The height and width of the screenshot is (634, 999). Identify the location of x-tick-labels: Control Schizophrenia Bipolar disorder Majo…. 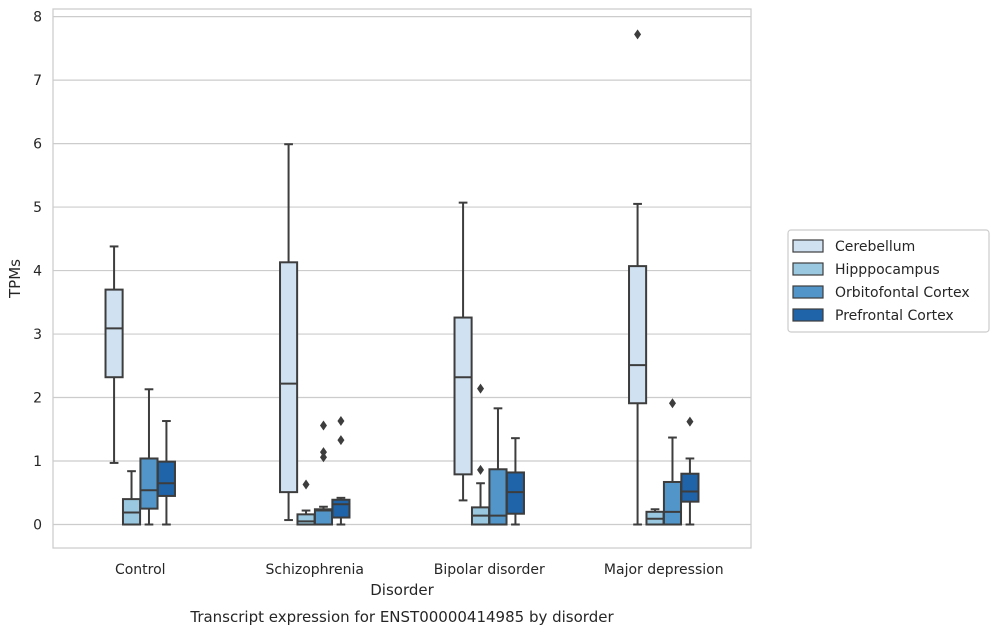
(419, 570).